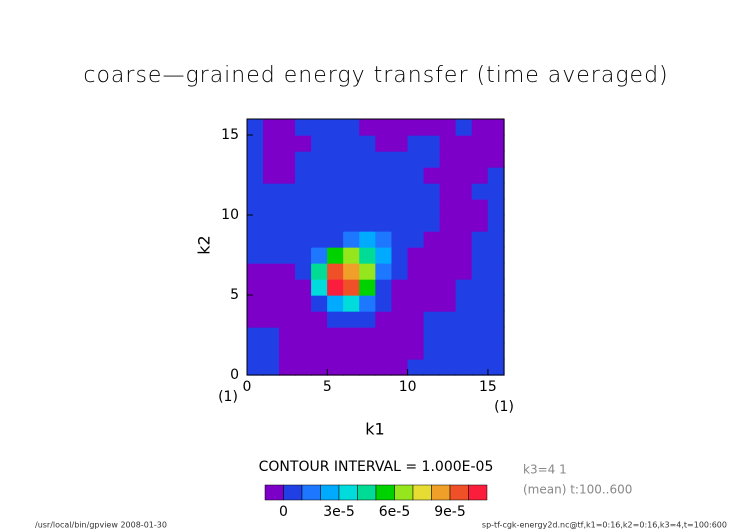  I want to click on colorbar-label: 6e-5, so click(394, 512).